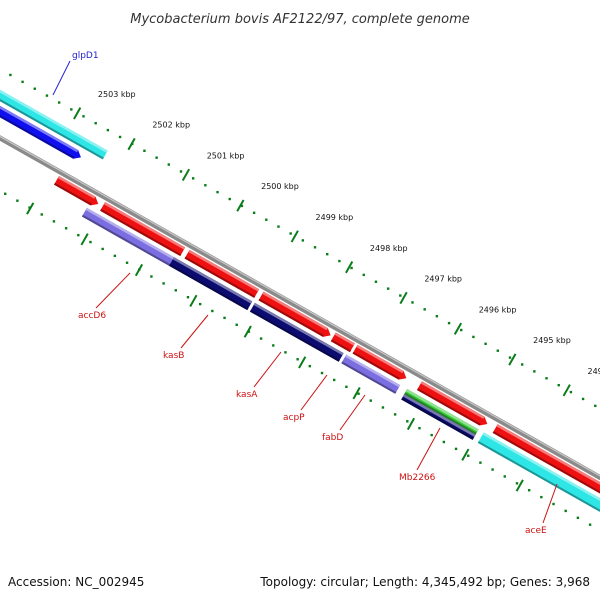  Describe the element at coordinates (212, 280) in the screenshot. I see `navy-gene-kasb-shine` at that location.